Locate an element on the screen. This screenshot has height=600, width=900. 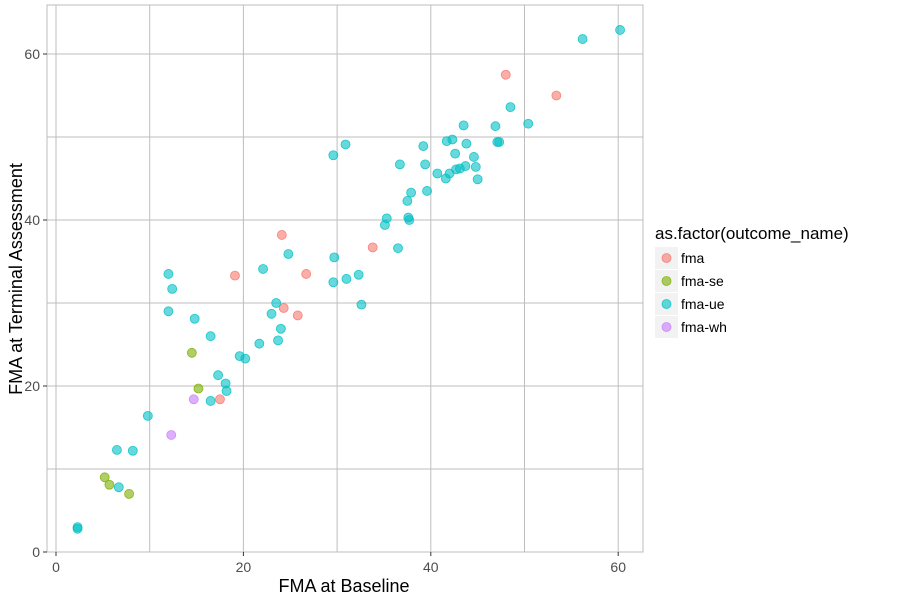
legend-label-fma-ue: fma-ue is located at coordinates (703, 304).